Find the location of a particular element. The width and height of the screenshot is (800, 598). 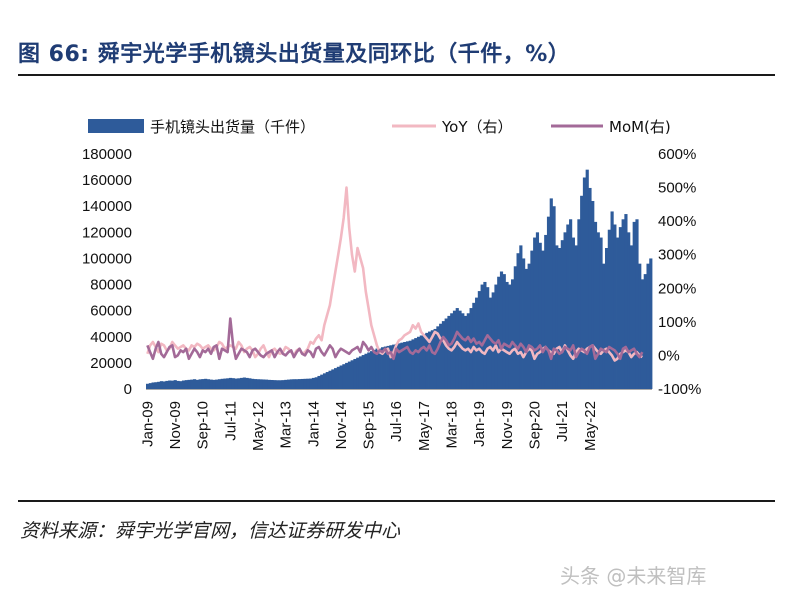

x-tick-label: Jul-21 is located at coordinates (562, 421).